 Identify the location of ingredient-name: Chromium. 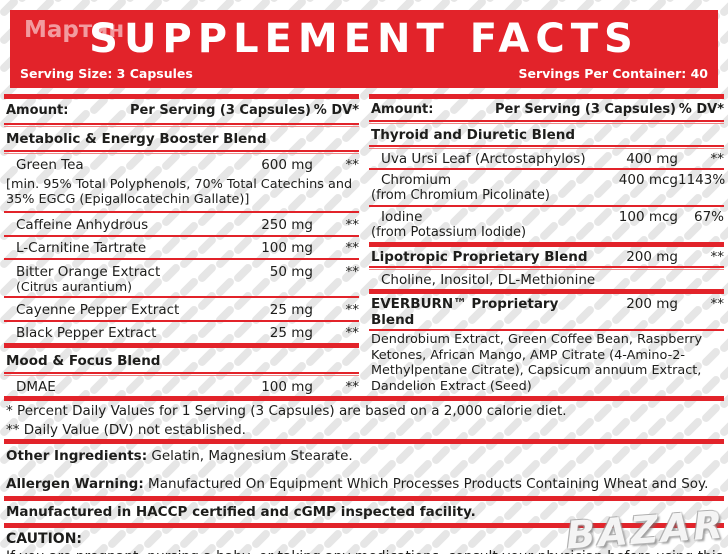
(416, 180).